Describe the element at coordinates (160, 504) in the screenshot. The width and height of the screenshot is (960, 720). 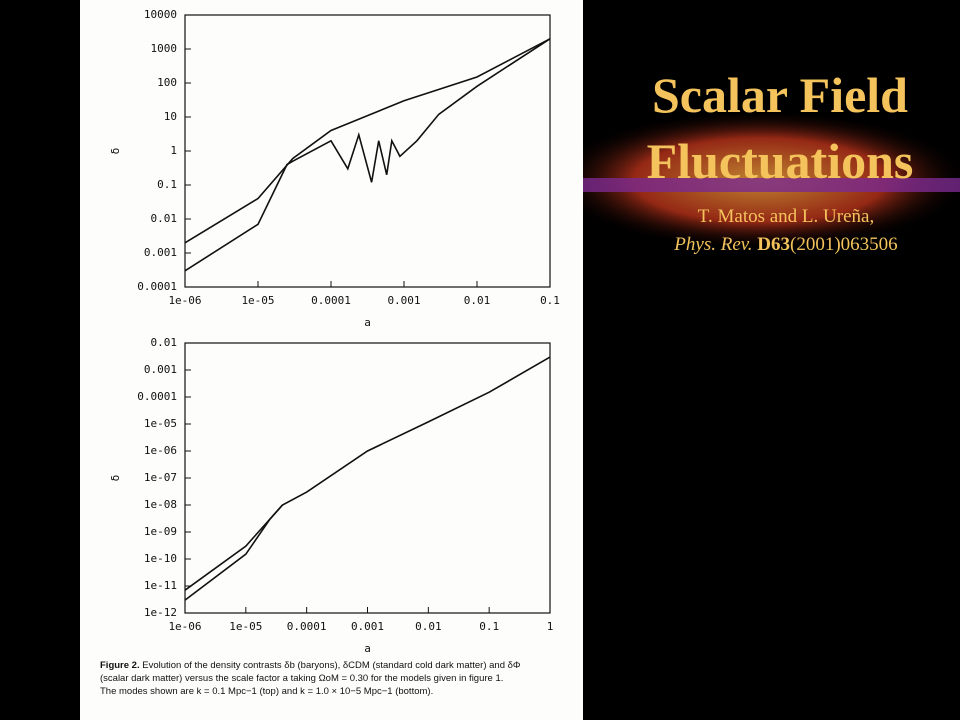
I see `y-tick-label: 1e-08` at that location.